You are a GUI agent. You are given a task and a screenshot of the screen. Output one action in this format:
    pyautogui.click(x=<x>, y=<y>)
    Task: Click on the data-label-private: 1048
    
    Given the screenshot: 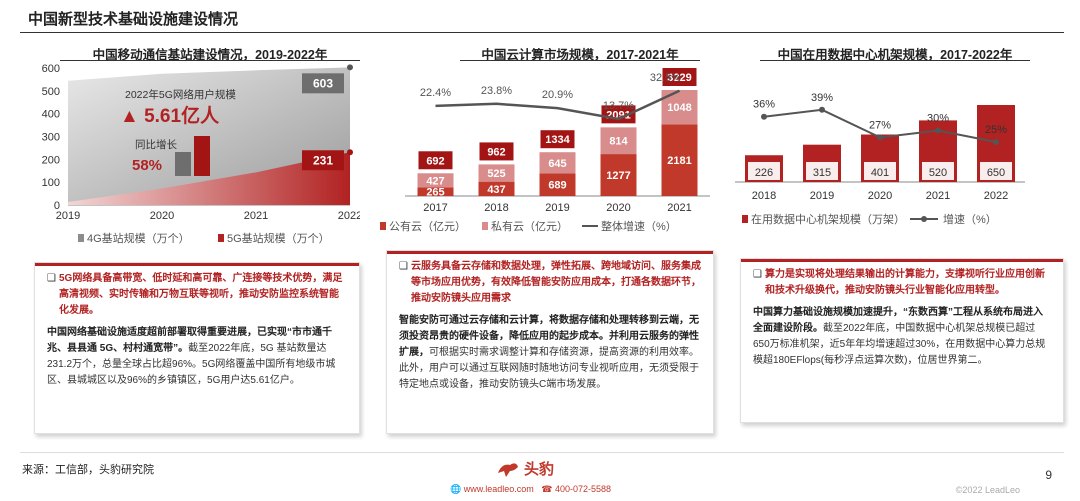 What is the action you would take?
    pyautogui.click(x=679, y=108)
    